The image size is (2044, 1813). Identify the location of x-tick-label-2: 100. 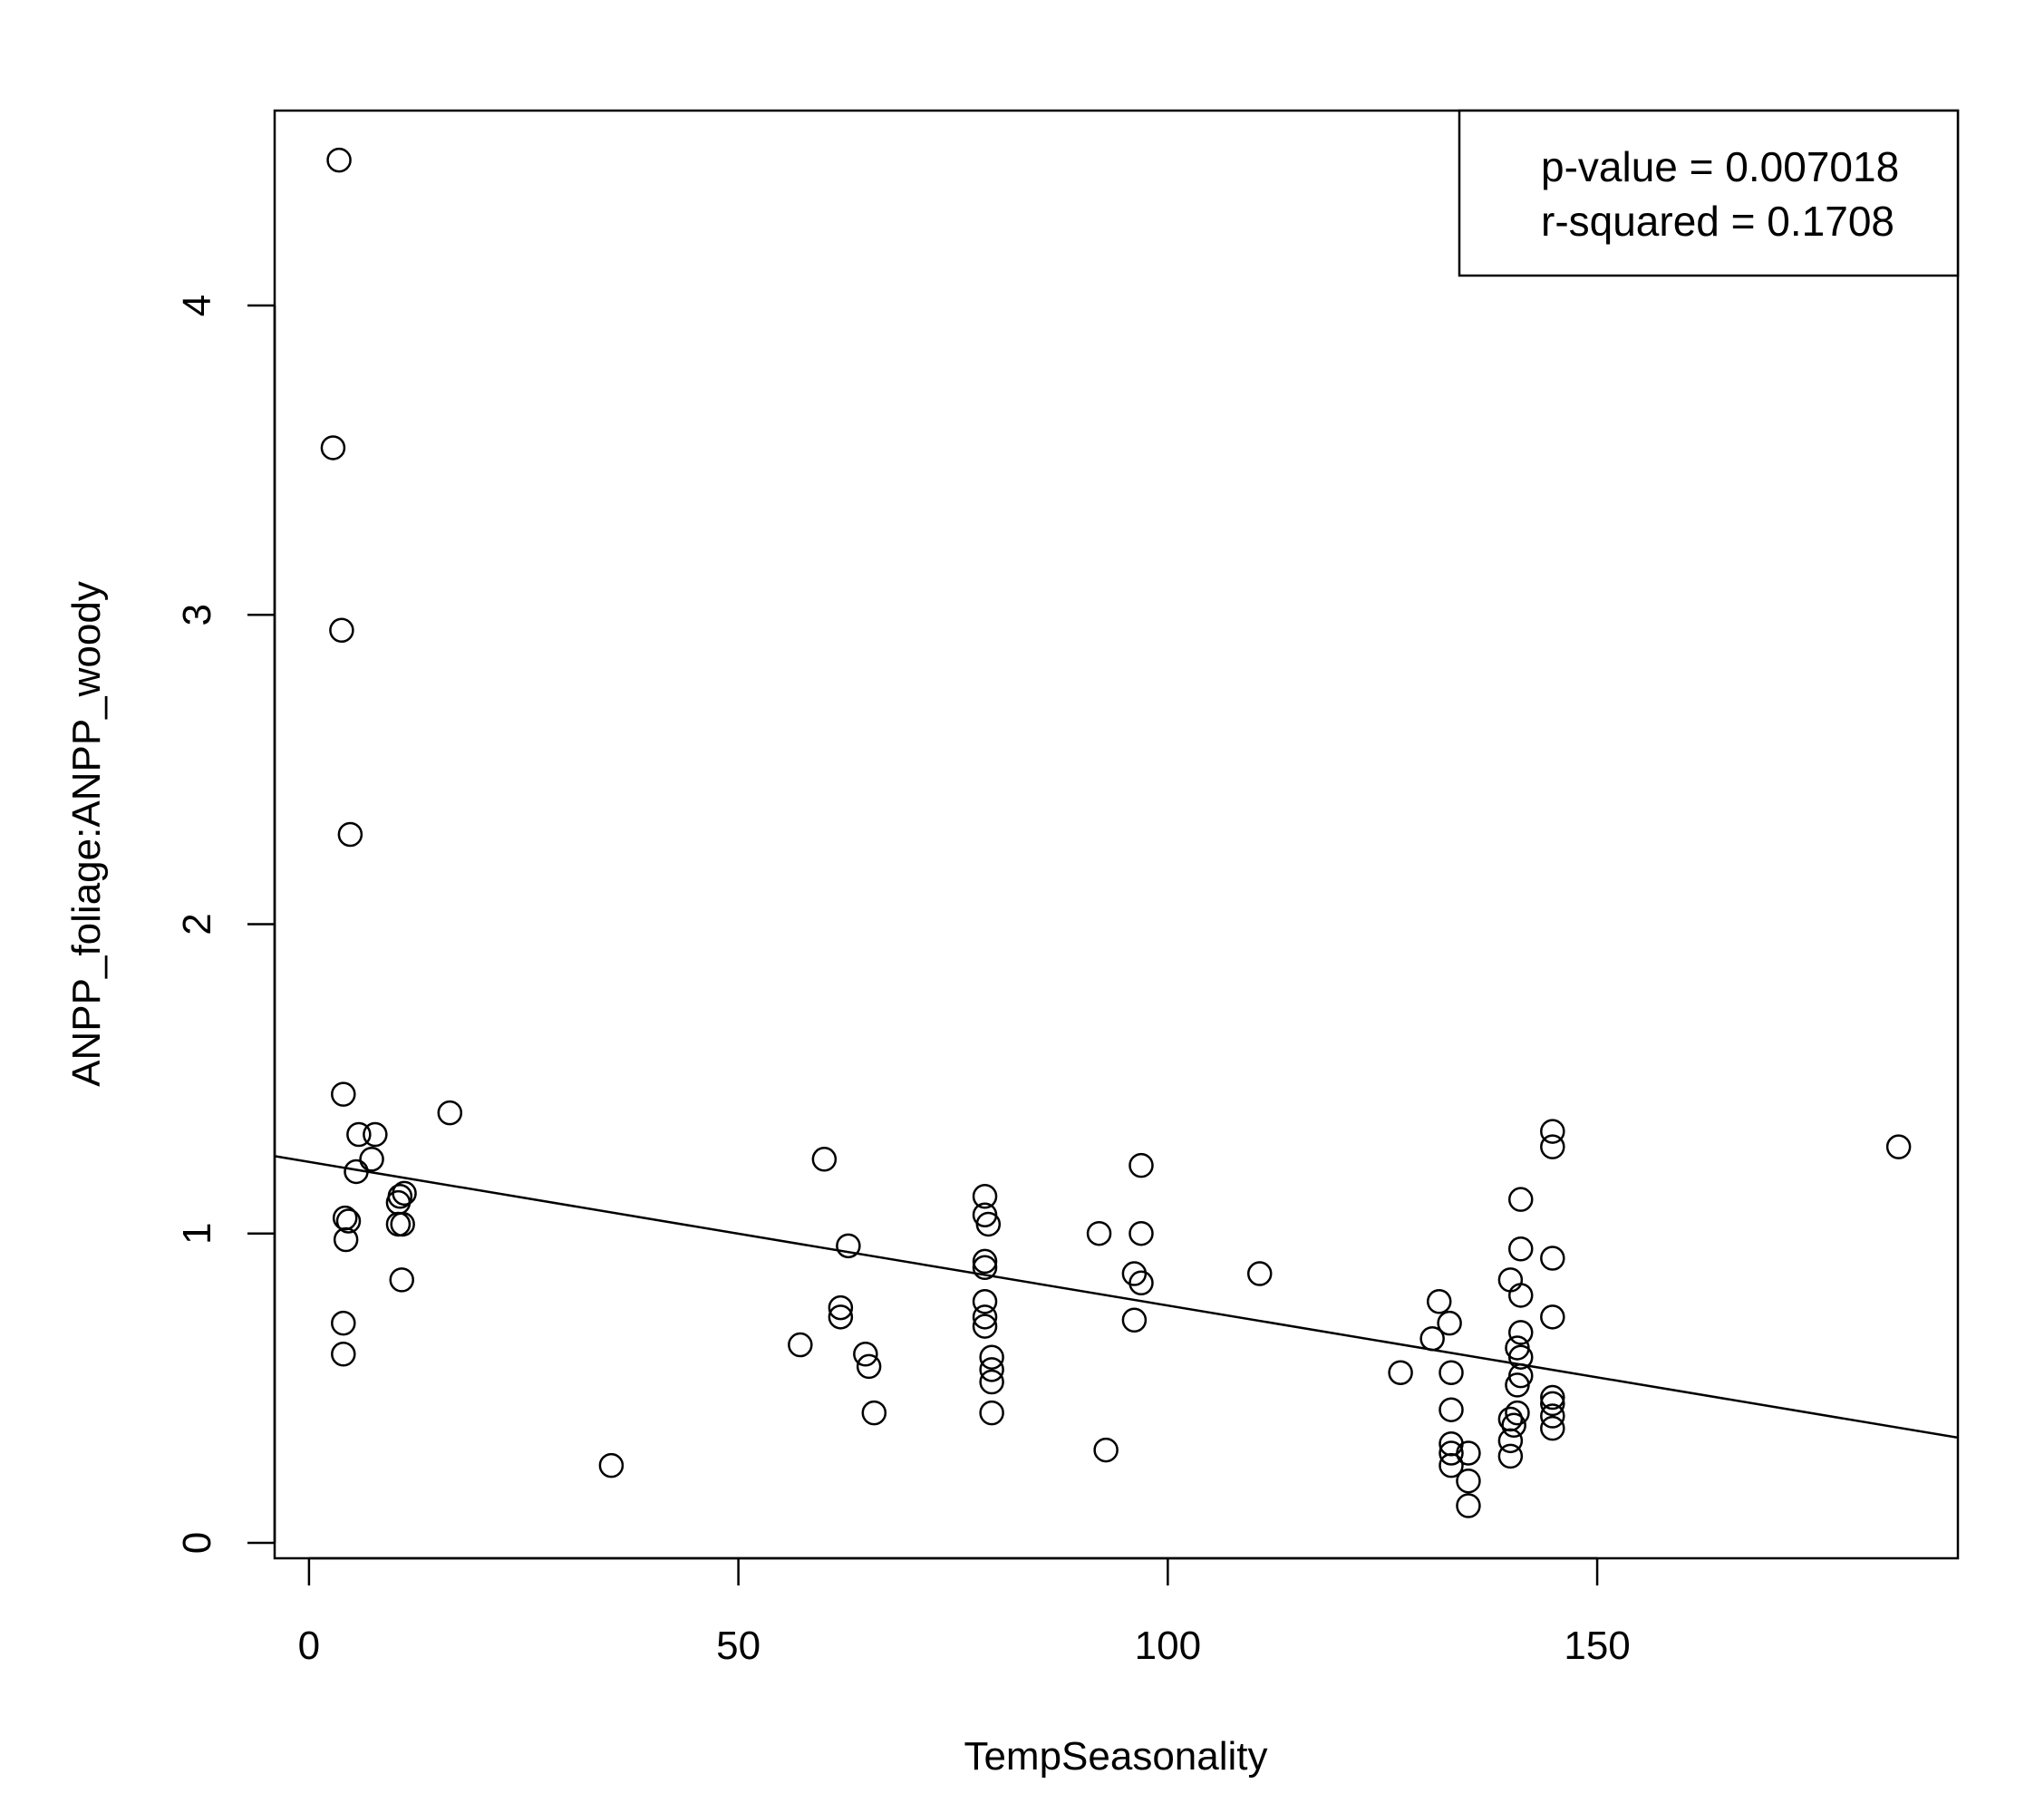
(1168, 1646).